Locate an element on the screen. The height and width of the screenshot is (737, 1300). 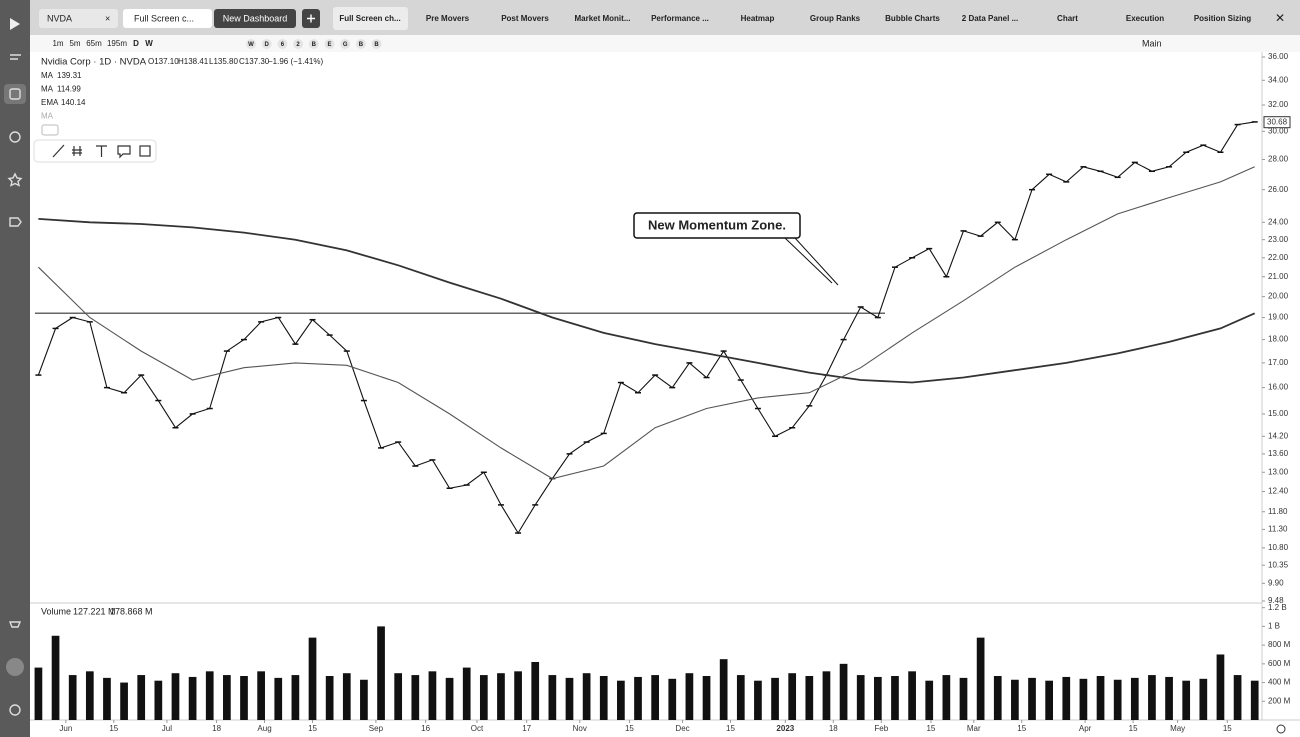
indicator-badge-label: W is located at coordinates (251, 45).